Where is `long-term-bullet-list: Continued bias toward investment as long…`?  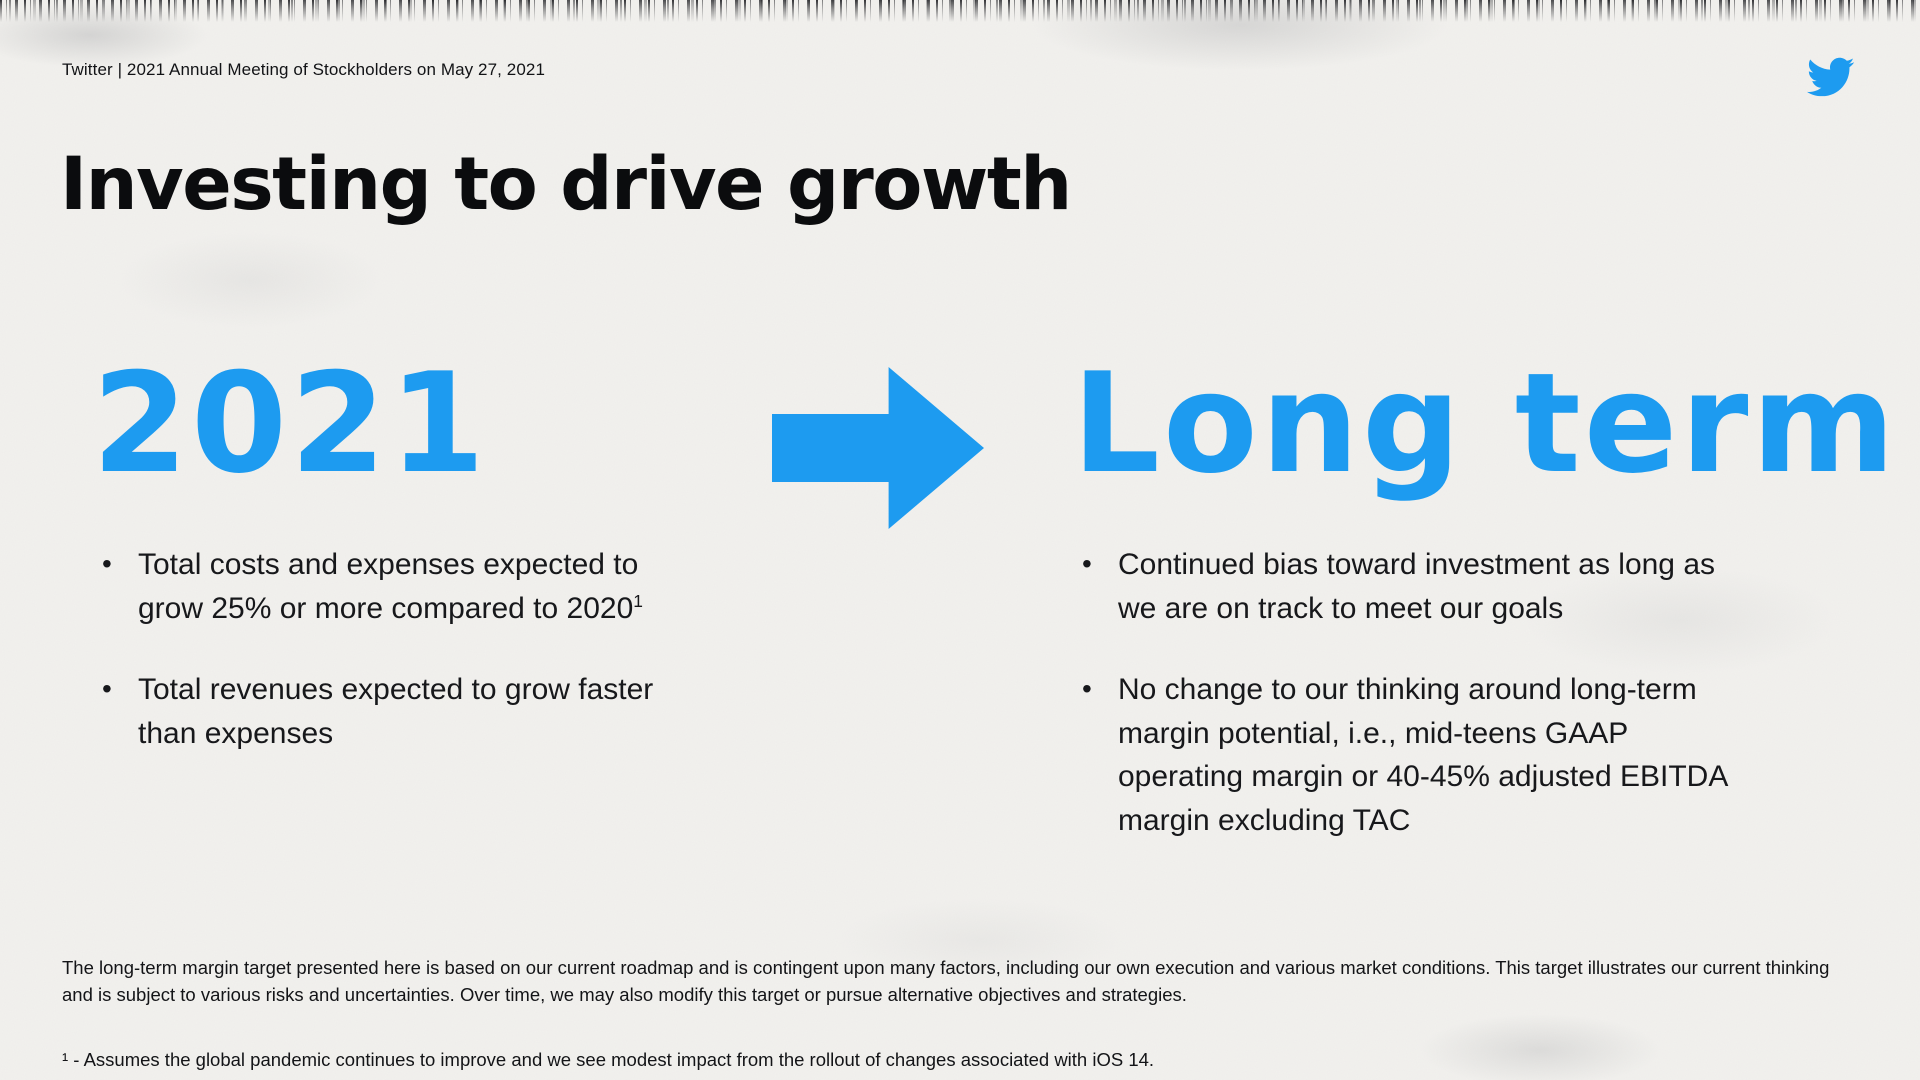
long-term-bullet-list: Continued bias toward investment as long… is located at coordinates (1402, 692).